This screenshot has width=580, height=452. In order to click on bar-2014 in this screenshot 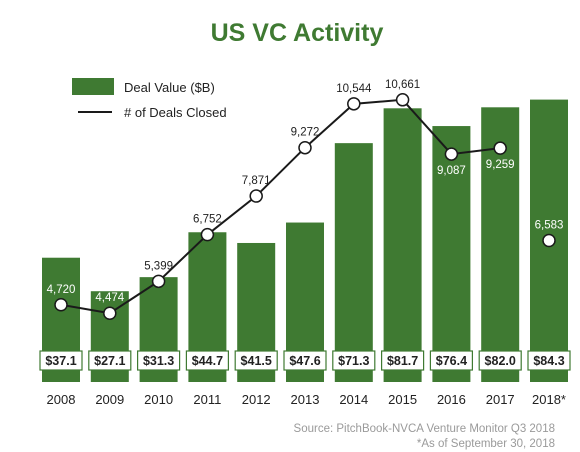, I will do `click(353, 262)`.